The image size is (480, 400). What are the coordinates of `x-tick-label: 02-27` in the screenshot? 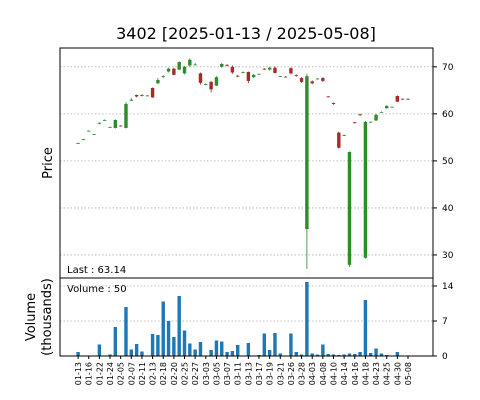 It's located at (195, 373).